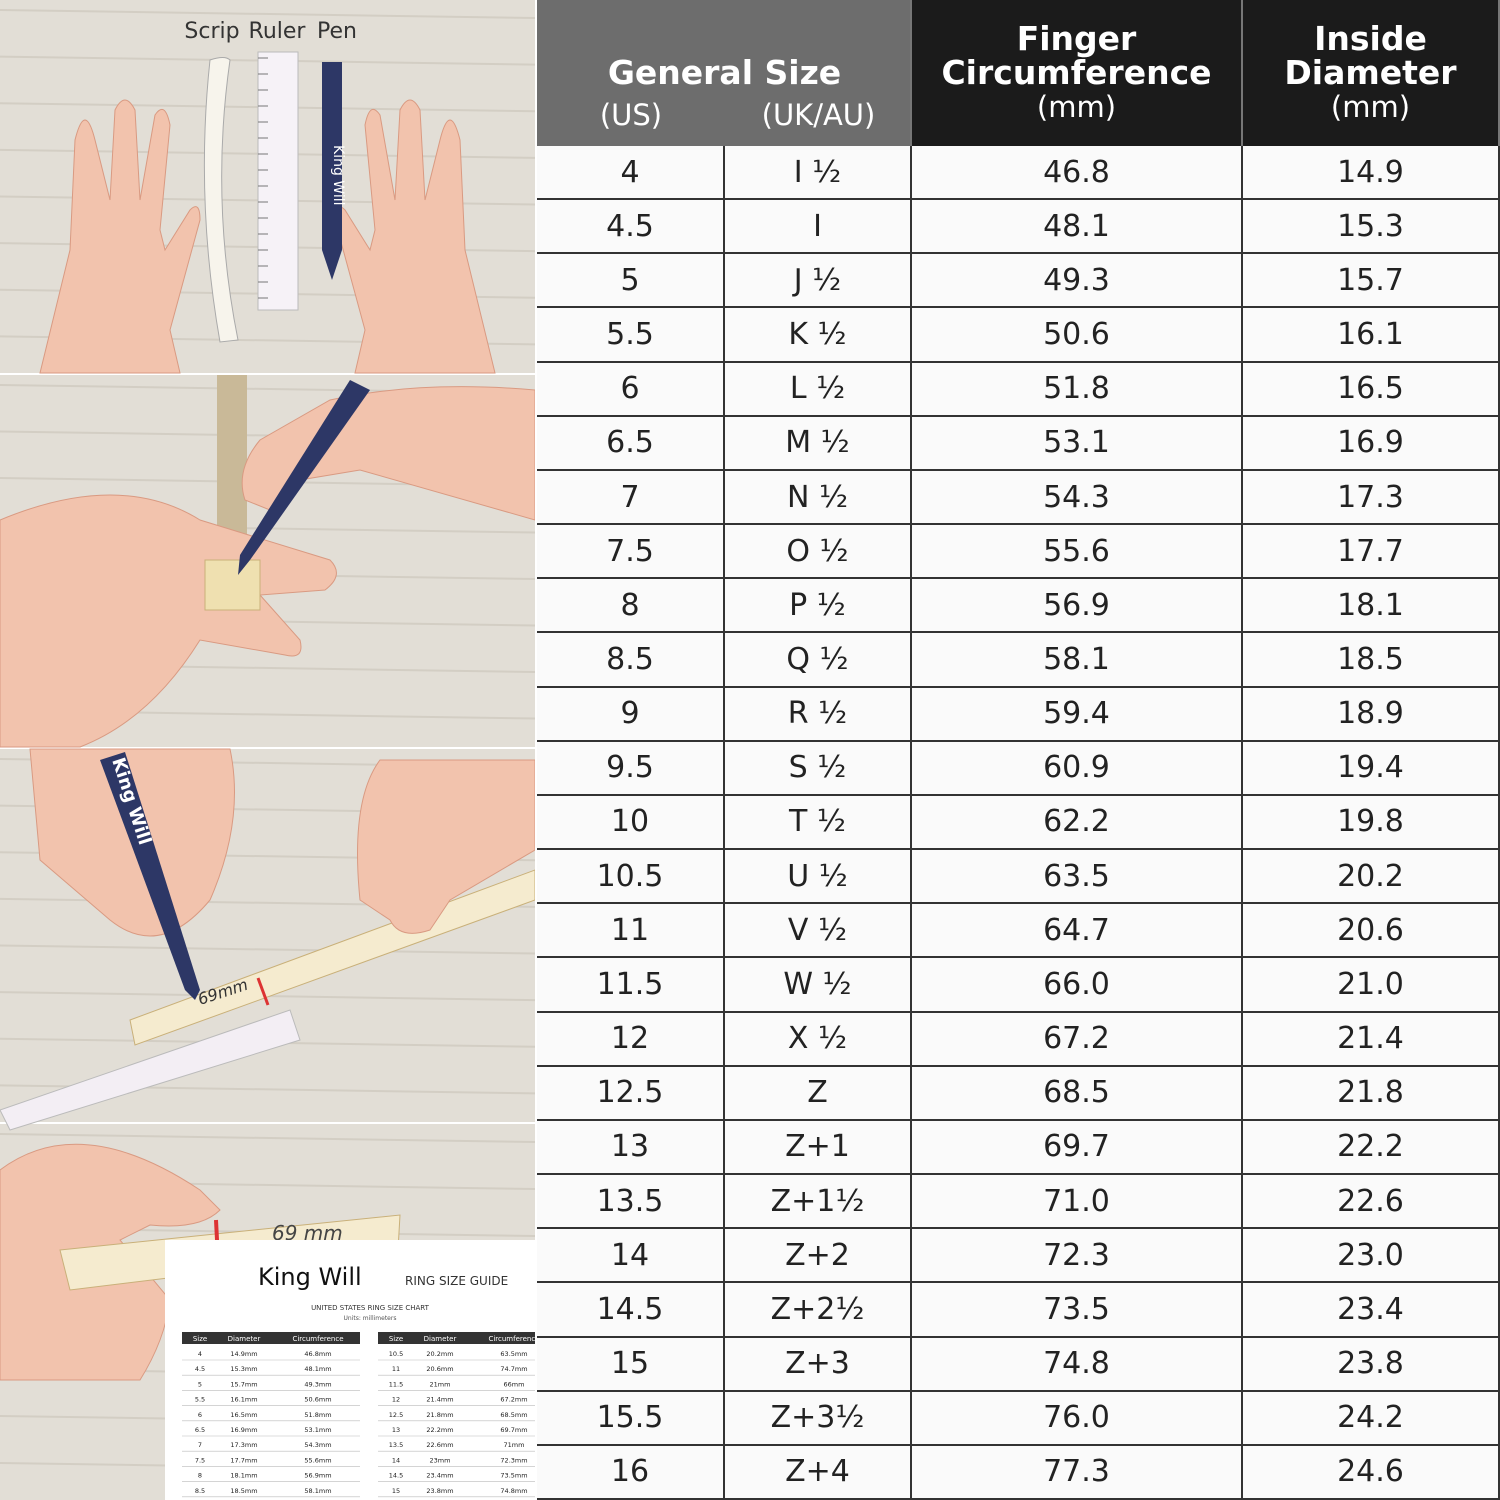  What do you see at coordinates (439, 1430) in the screenshot?
I see `guide-cell: 22.2mm` at bounding box center [439, 1430].